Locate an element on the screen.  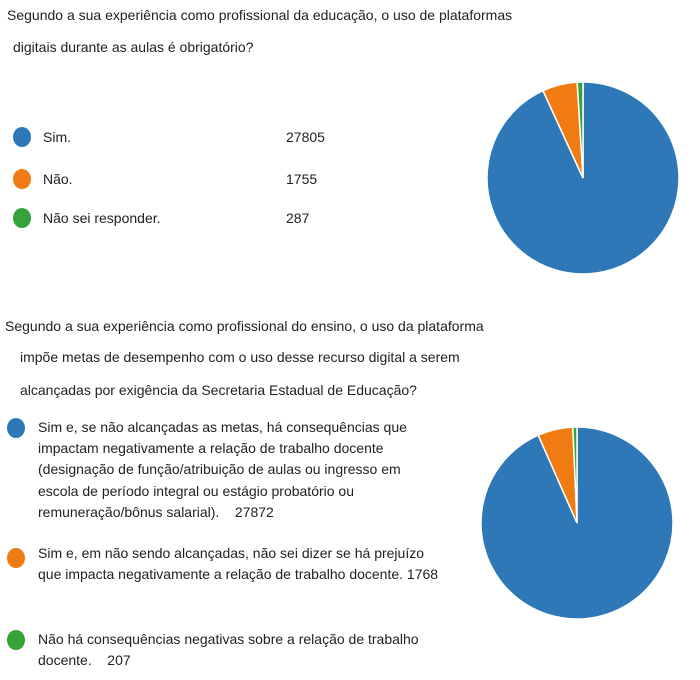
legend-value: 1768 is located at coordinates (422, 574).